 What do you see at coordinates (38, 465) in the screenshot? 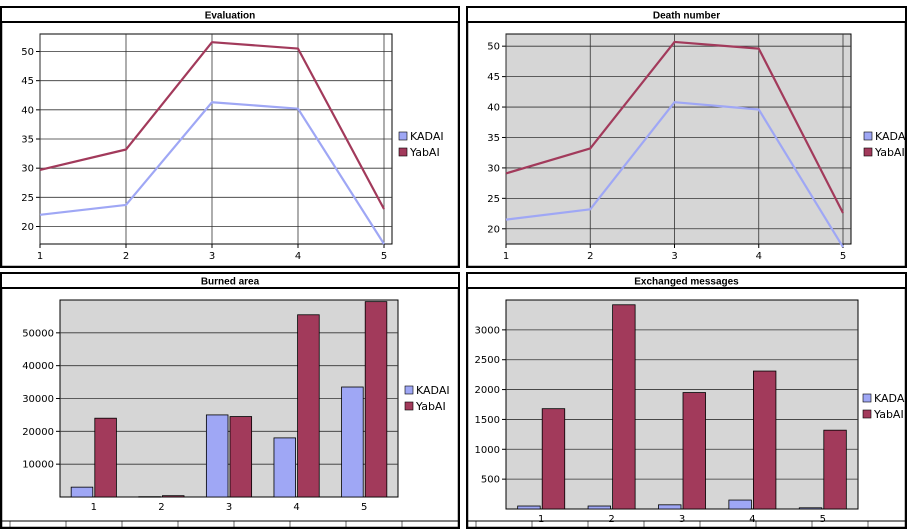
I see `y-tick-label: 10000` at bounding box center [38, 465].